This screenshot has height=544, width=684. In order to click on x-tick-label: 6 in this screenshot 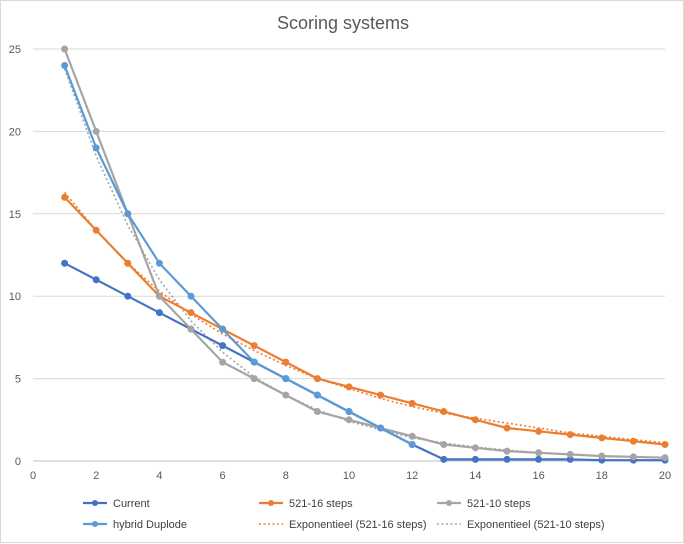, I will do `click(223, 476)`.